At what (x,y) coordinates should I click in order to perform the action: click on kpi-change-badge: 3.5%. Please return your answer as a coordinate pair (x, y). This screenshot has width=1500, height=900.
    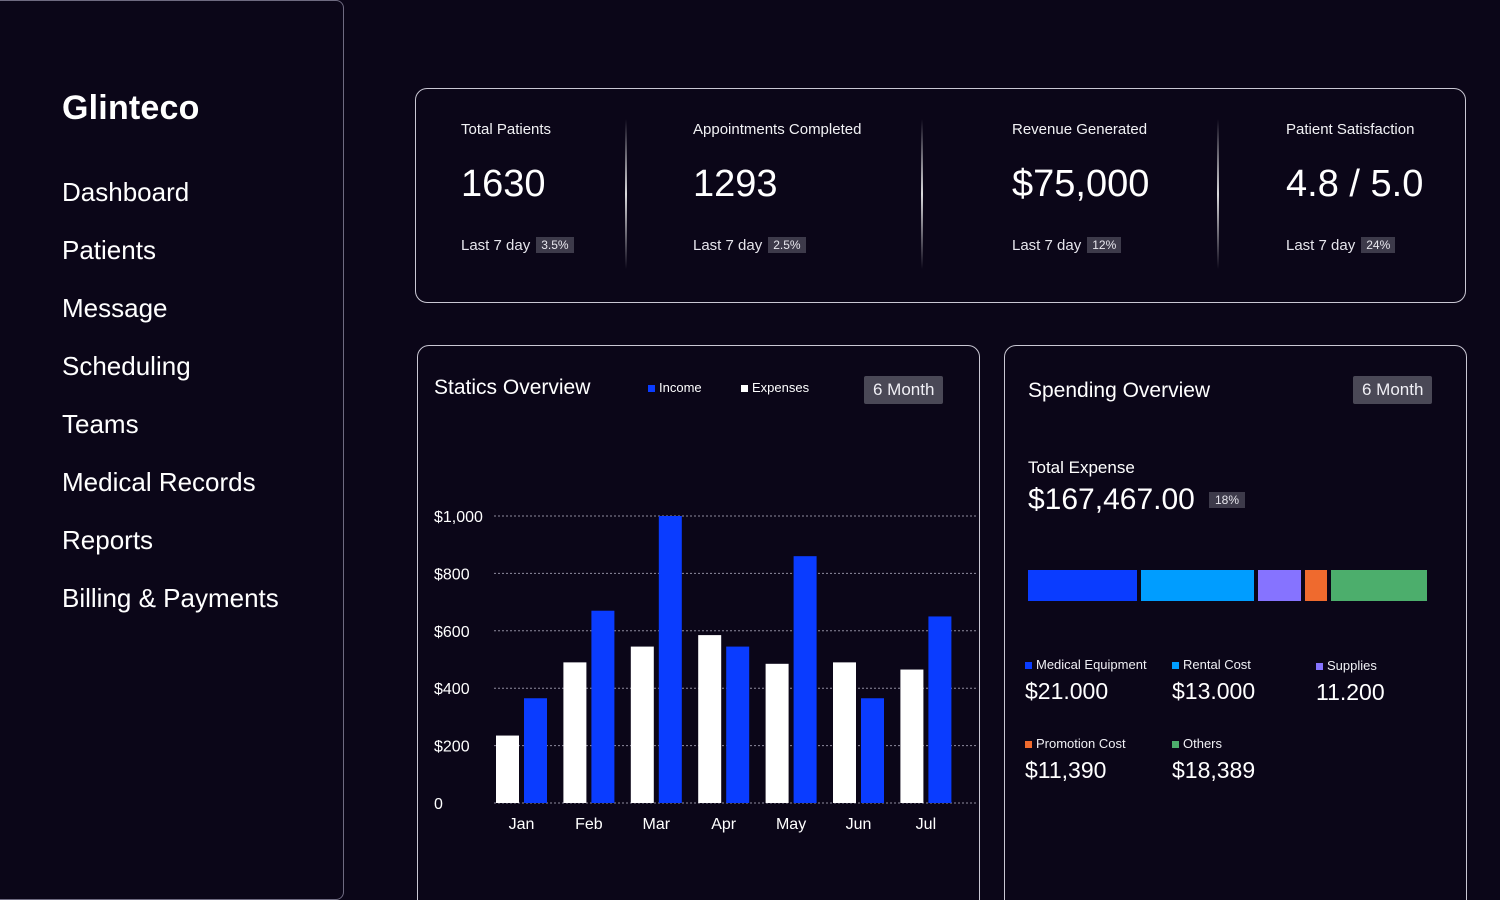
    Looking at the image, I should click on (555, 245).